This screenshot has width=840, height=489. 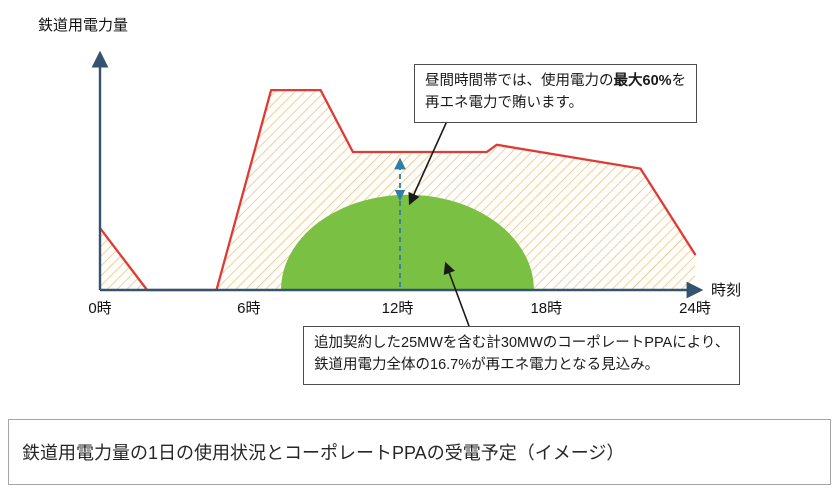 What do you see at coordinates (398, 308) in the screenshot?
I see `x-tick-label: 12時` at bounding box center [398, 308].